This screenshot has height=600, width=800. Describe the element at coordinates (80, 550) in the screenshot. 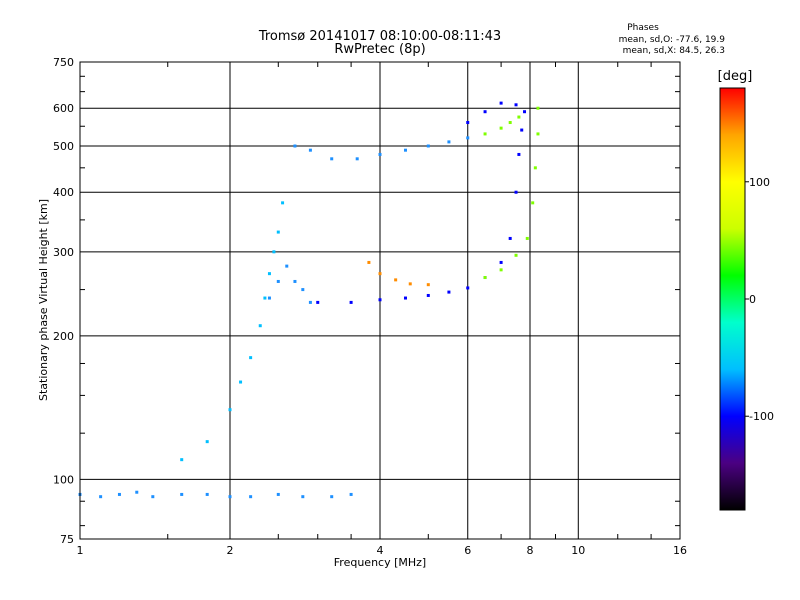

I see `x-tick-label: 1` at that location.